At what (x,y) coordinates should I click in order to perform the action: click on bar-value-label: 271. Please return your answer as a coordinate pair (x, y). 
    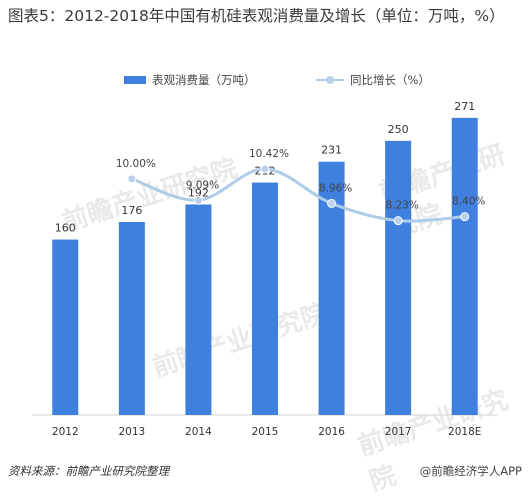
    Looking at the image, I should click on (464, 106).